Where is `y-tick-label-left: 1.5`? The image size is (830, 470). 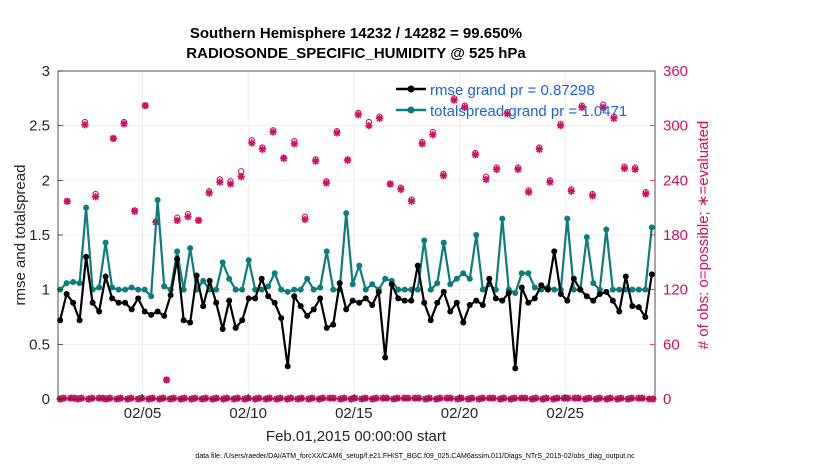
y-tick-label-left: 1.5 is located at coordinates (39, 235).